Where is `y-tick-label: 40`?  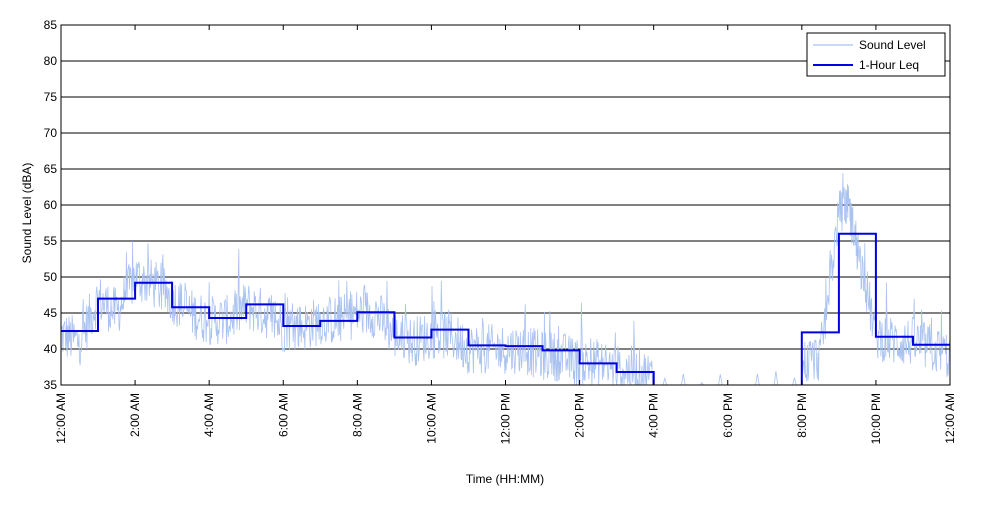 y-tick-label: 40 is located at coordinates (51, 349).